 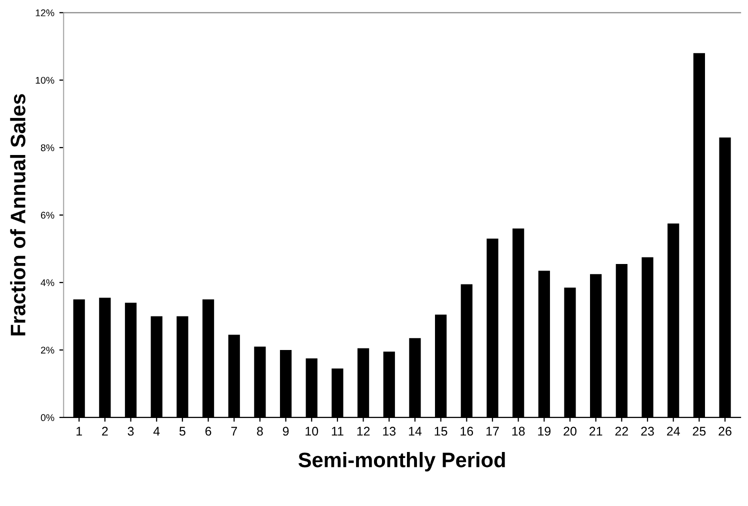 What do you see at coordinates (389, 431) in the screenshot?
I see `x-tick-label: 13` at bounding box center [389, 431].